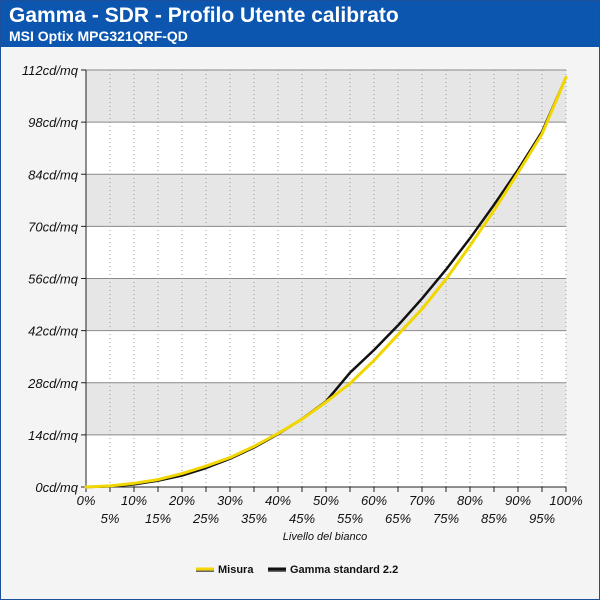 This screenshot has width=600, height=600. What do you see at coordinates (236, 570) in the screenshot?
I see `legend-label: Misura` at bounding box center [236, 570].